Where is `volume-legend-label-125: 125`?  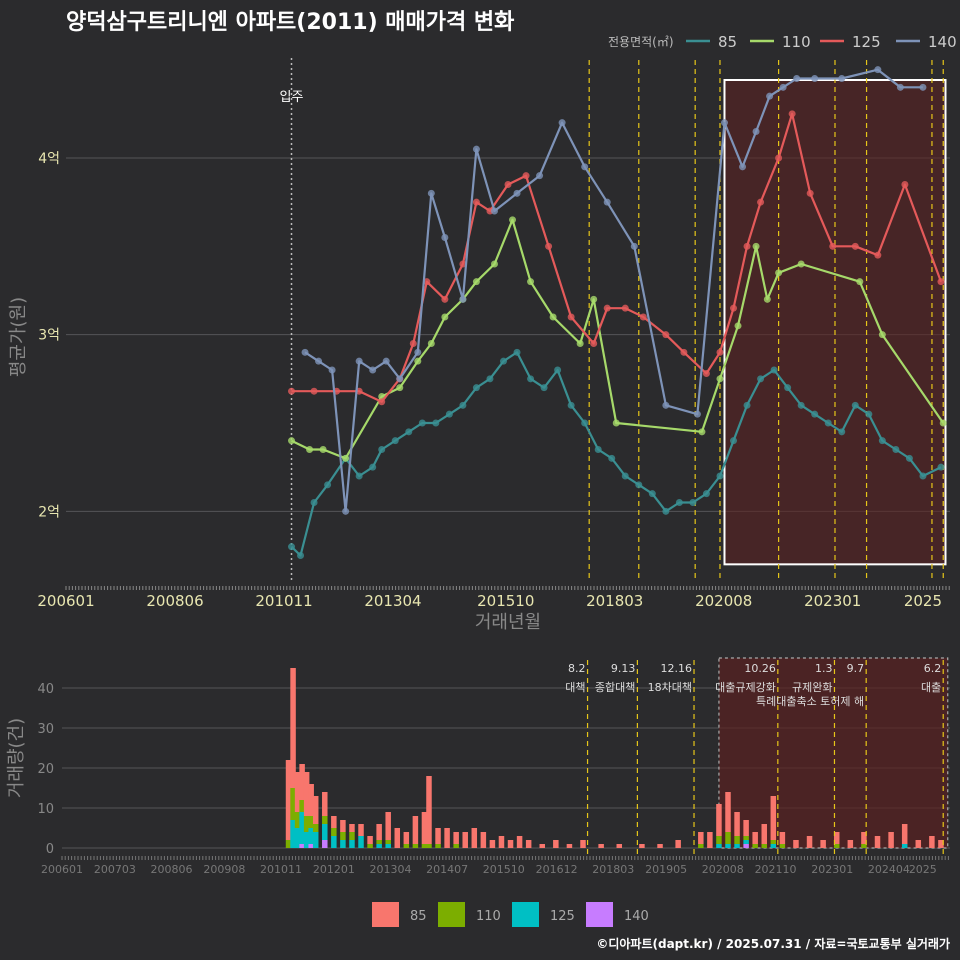
volume-legend-label-125: 125 is located at coordinates (562, 916).